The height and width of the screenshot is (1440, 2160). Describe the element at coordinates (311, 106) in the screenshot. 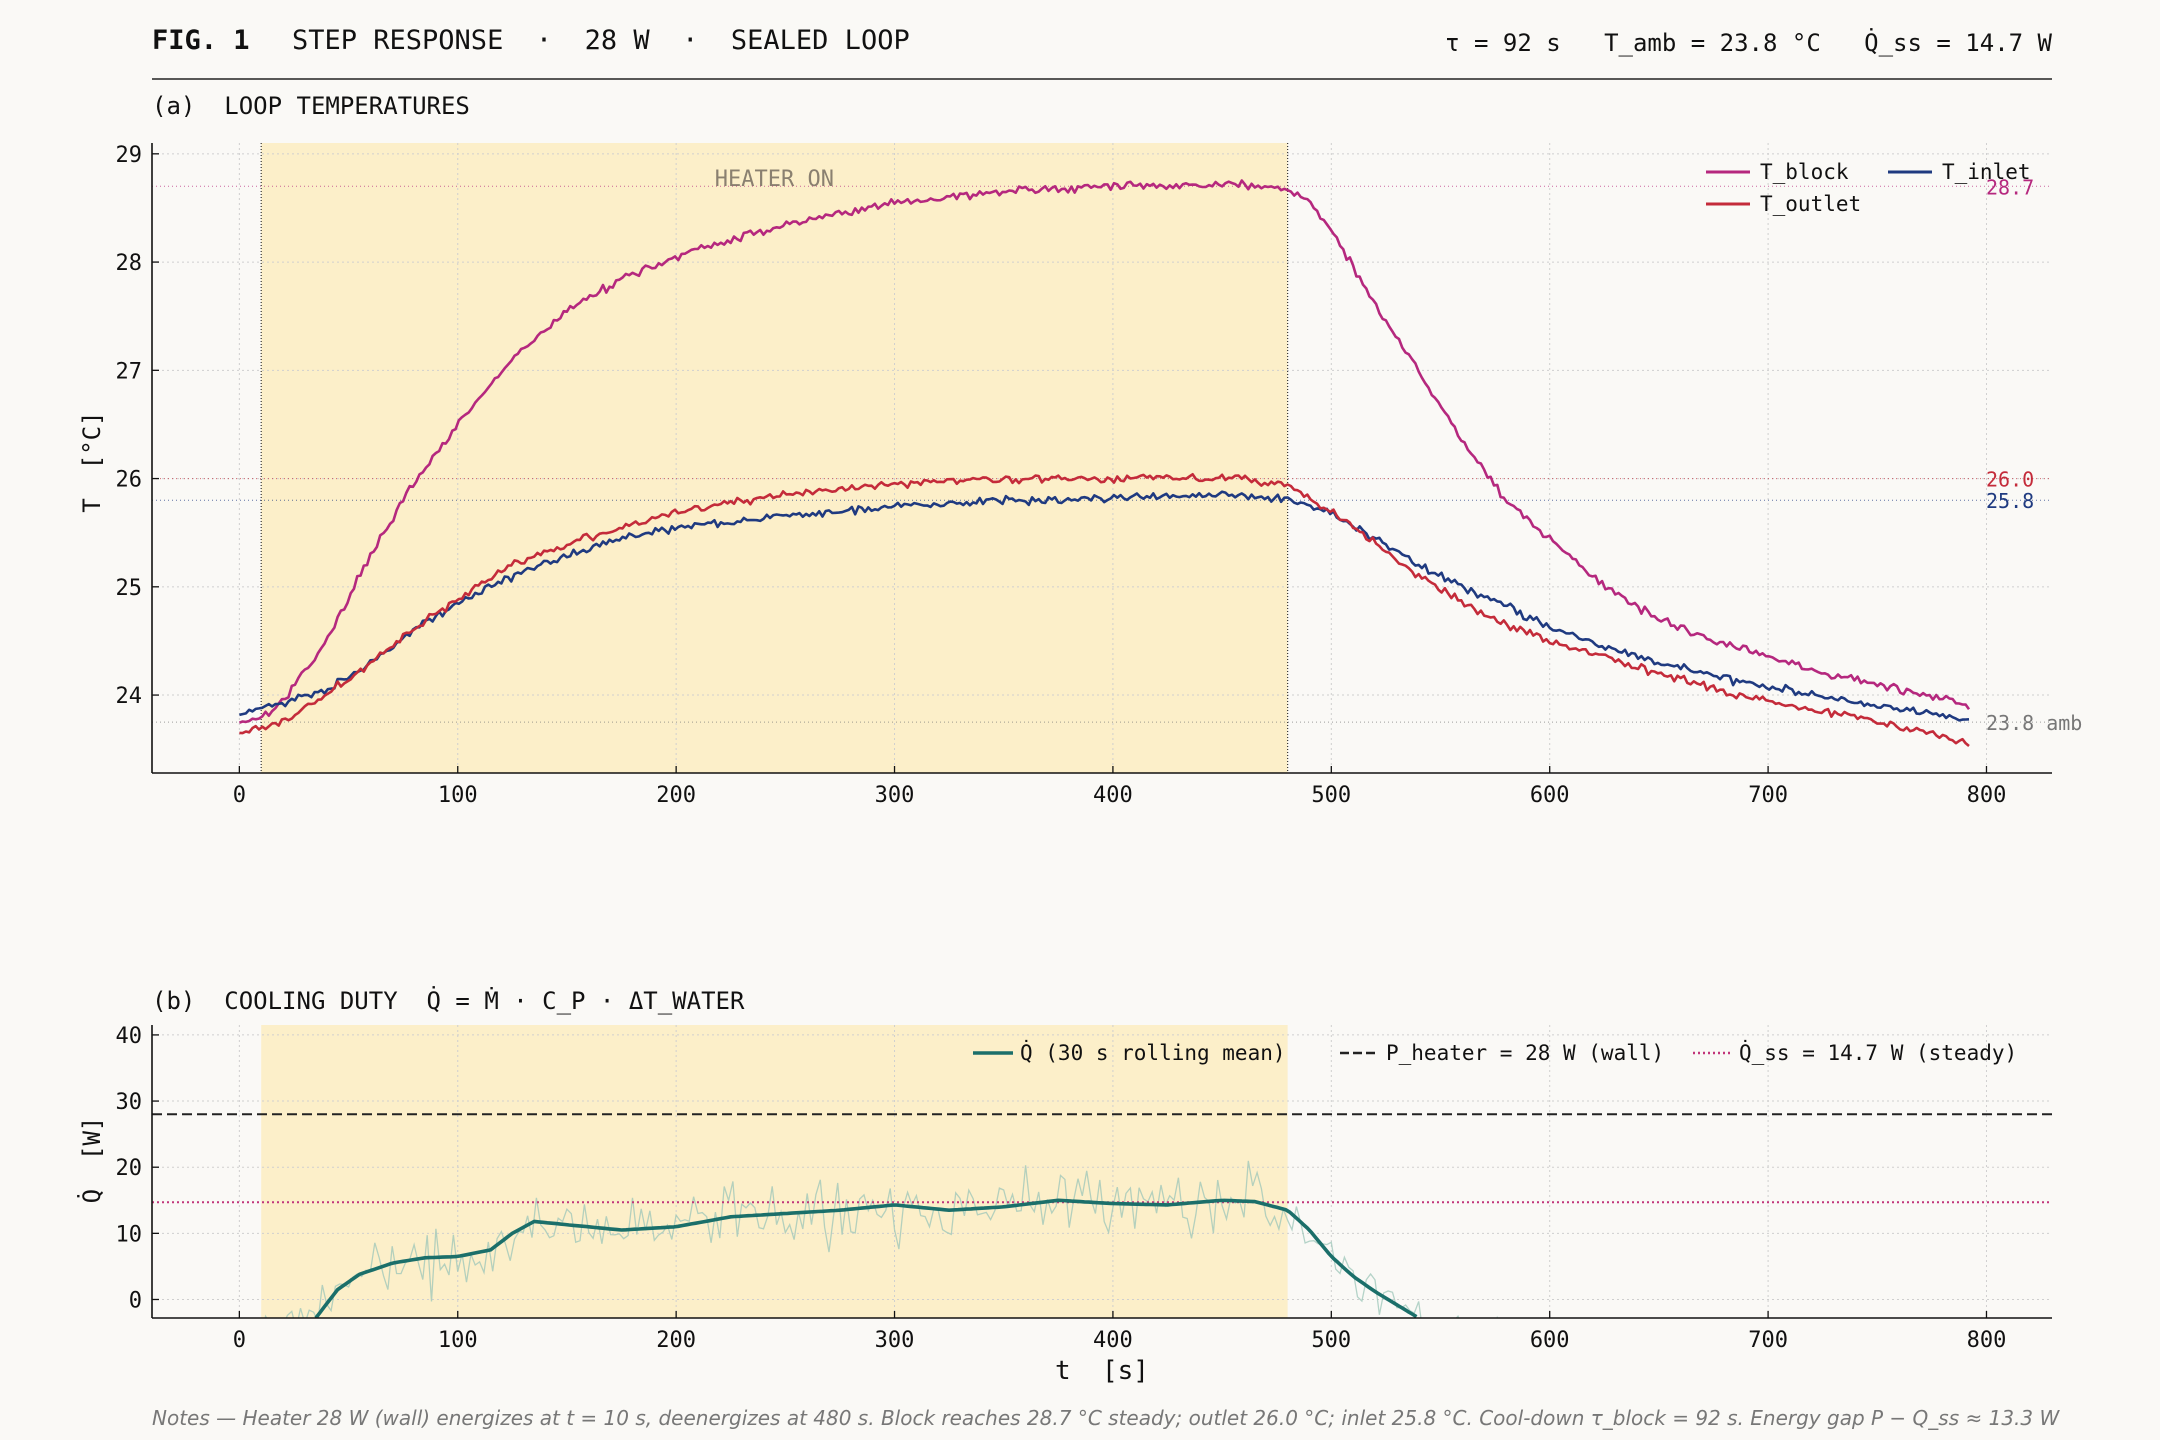

I see `panel-a-label: (a) LOOP TEMPERATURES` at that location.